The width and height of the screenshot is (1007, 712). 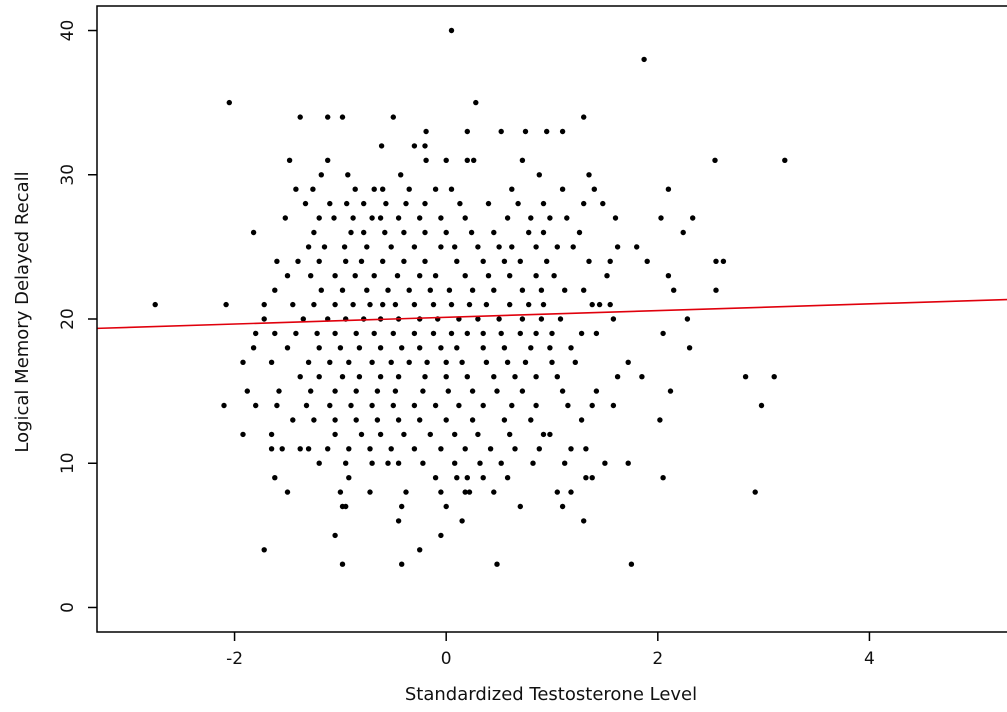 I want to click on y-tick-label: 10, so click(x=68, y=463).